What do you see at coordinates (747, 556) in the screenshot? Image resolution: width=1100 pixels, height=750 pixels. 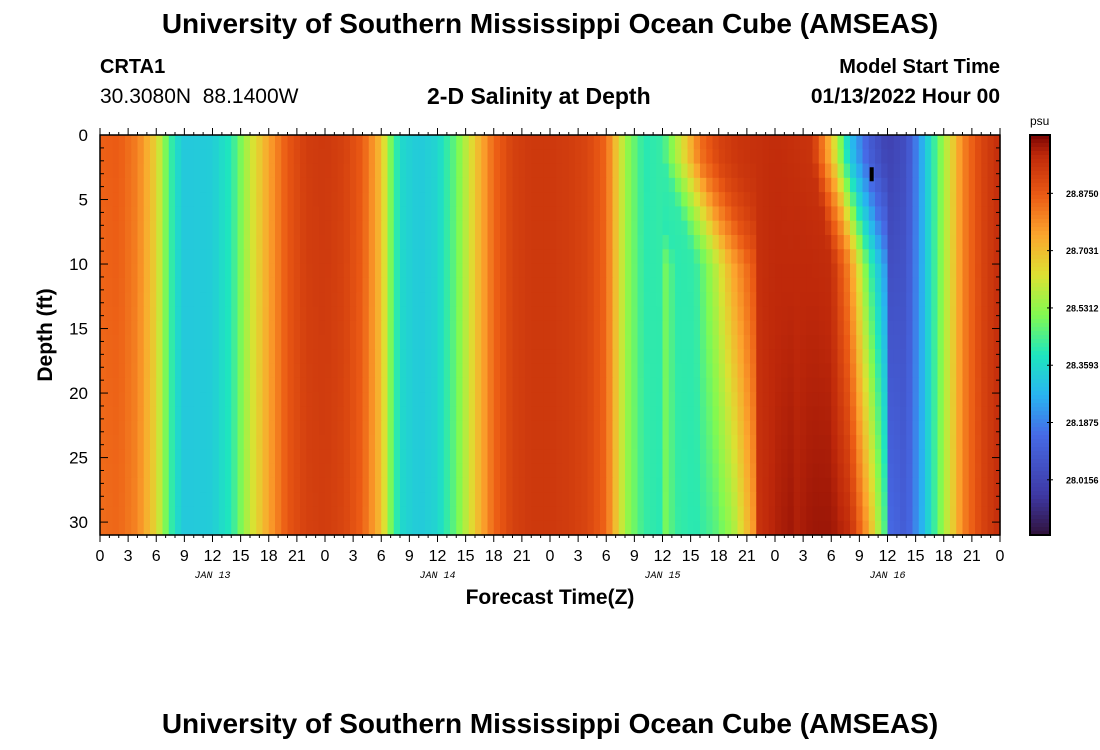 I see `x-tick-label: 21` at bounding box center [747, 556].